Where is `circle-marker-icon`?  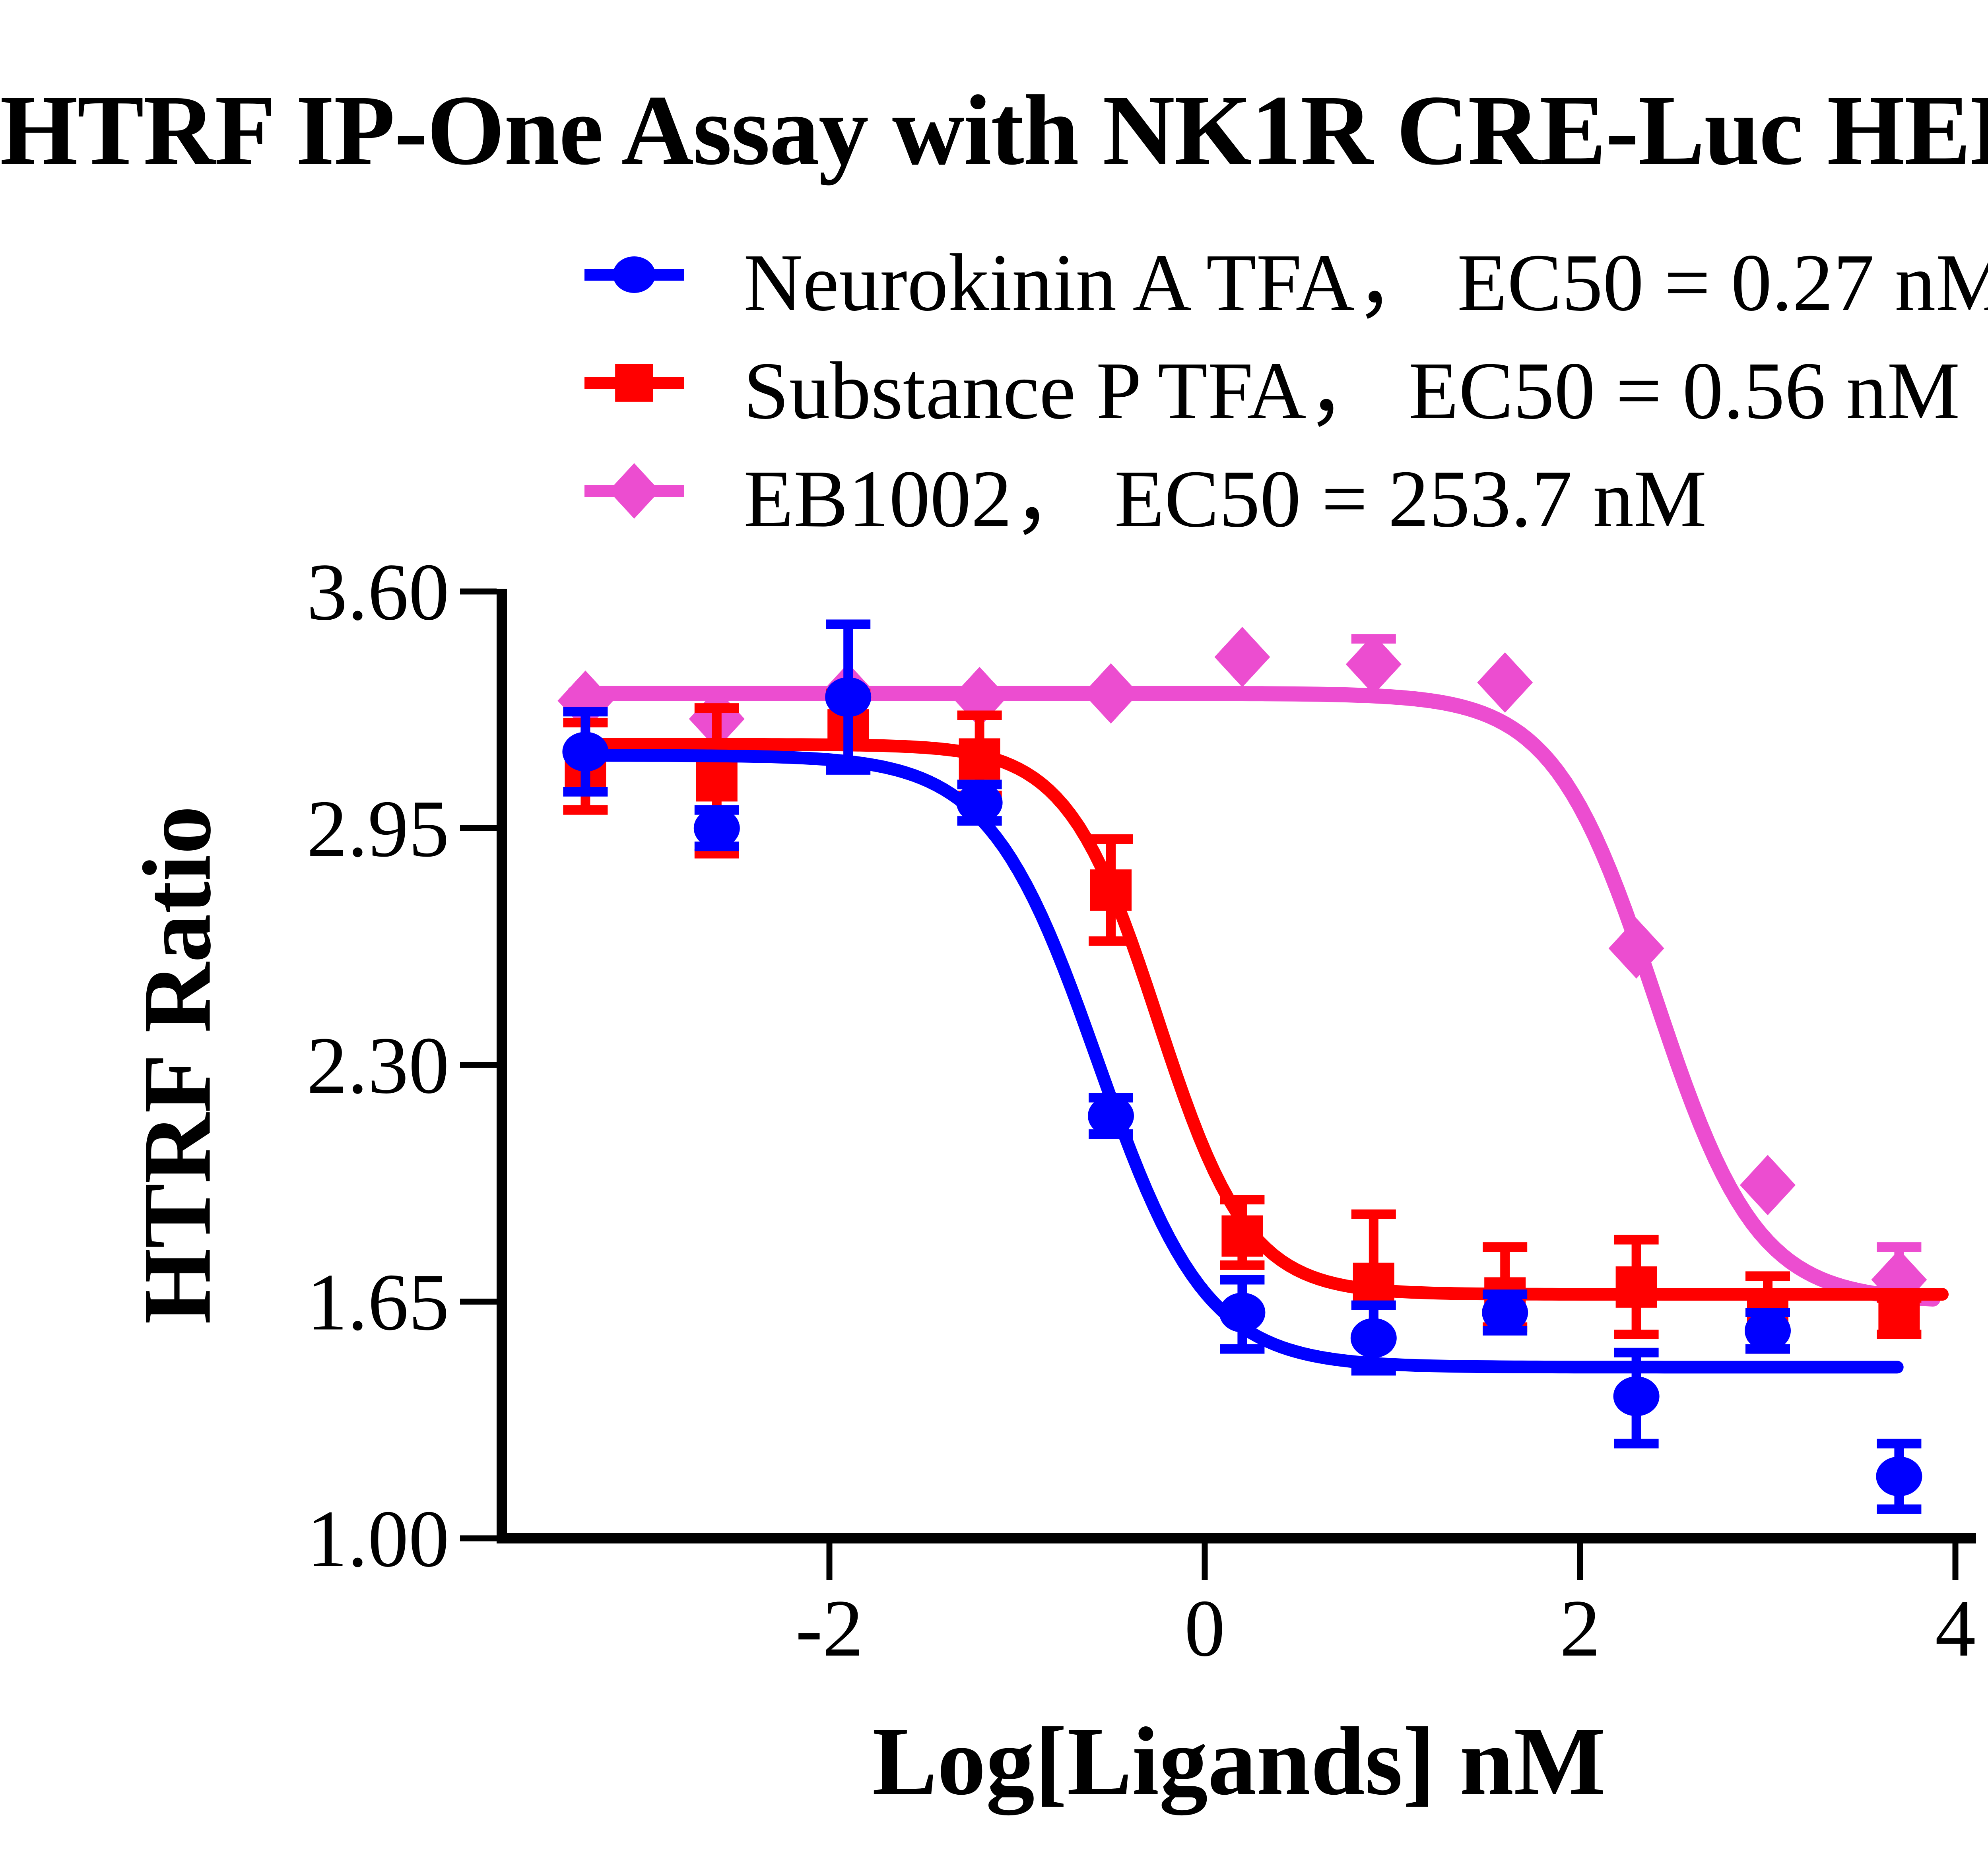
circle-marker-icon is located at coordinates (634, 275).